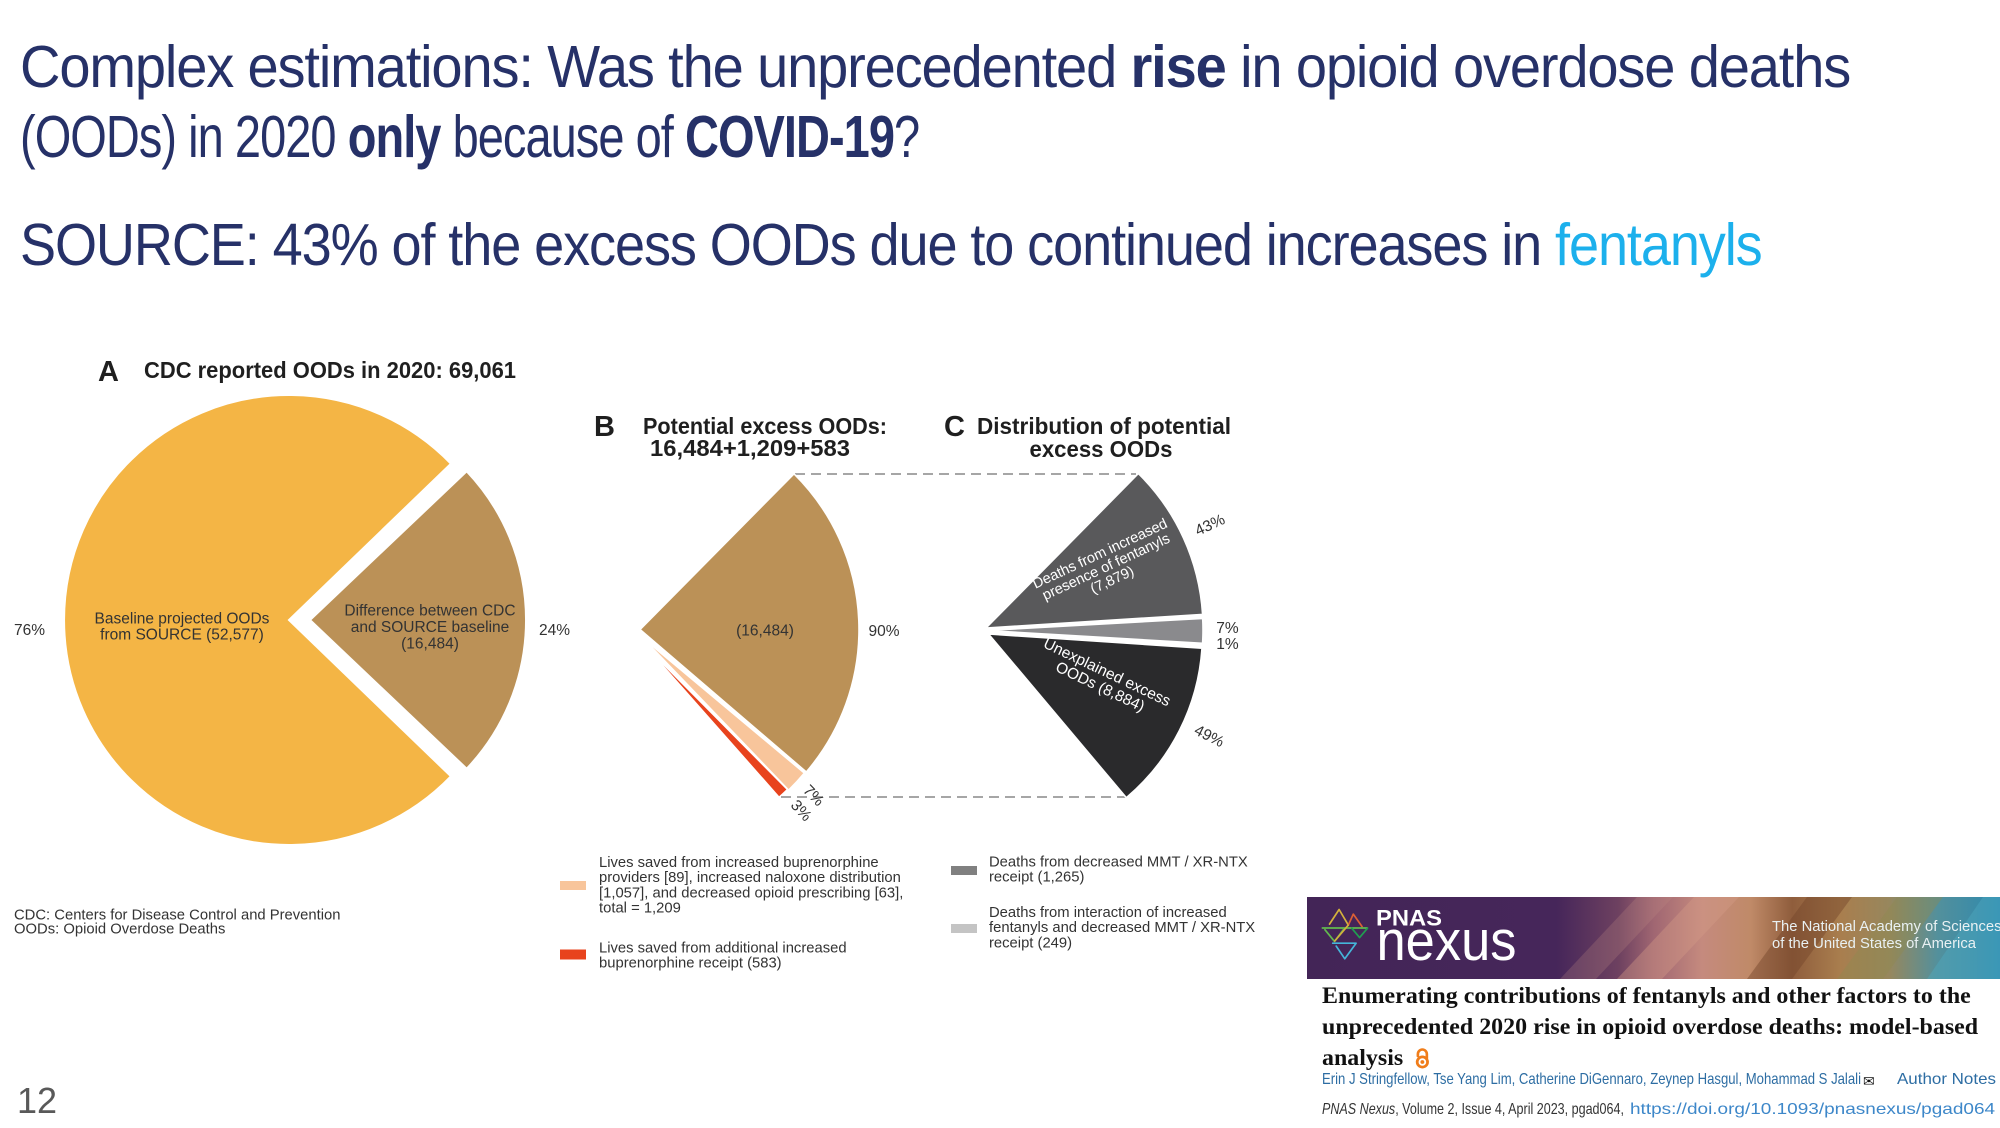  What do you see at coordinates (108, 372) in the screenshot?
I see `svg-text: A` at bounding box center [108, 372].